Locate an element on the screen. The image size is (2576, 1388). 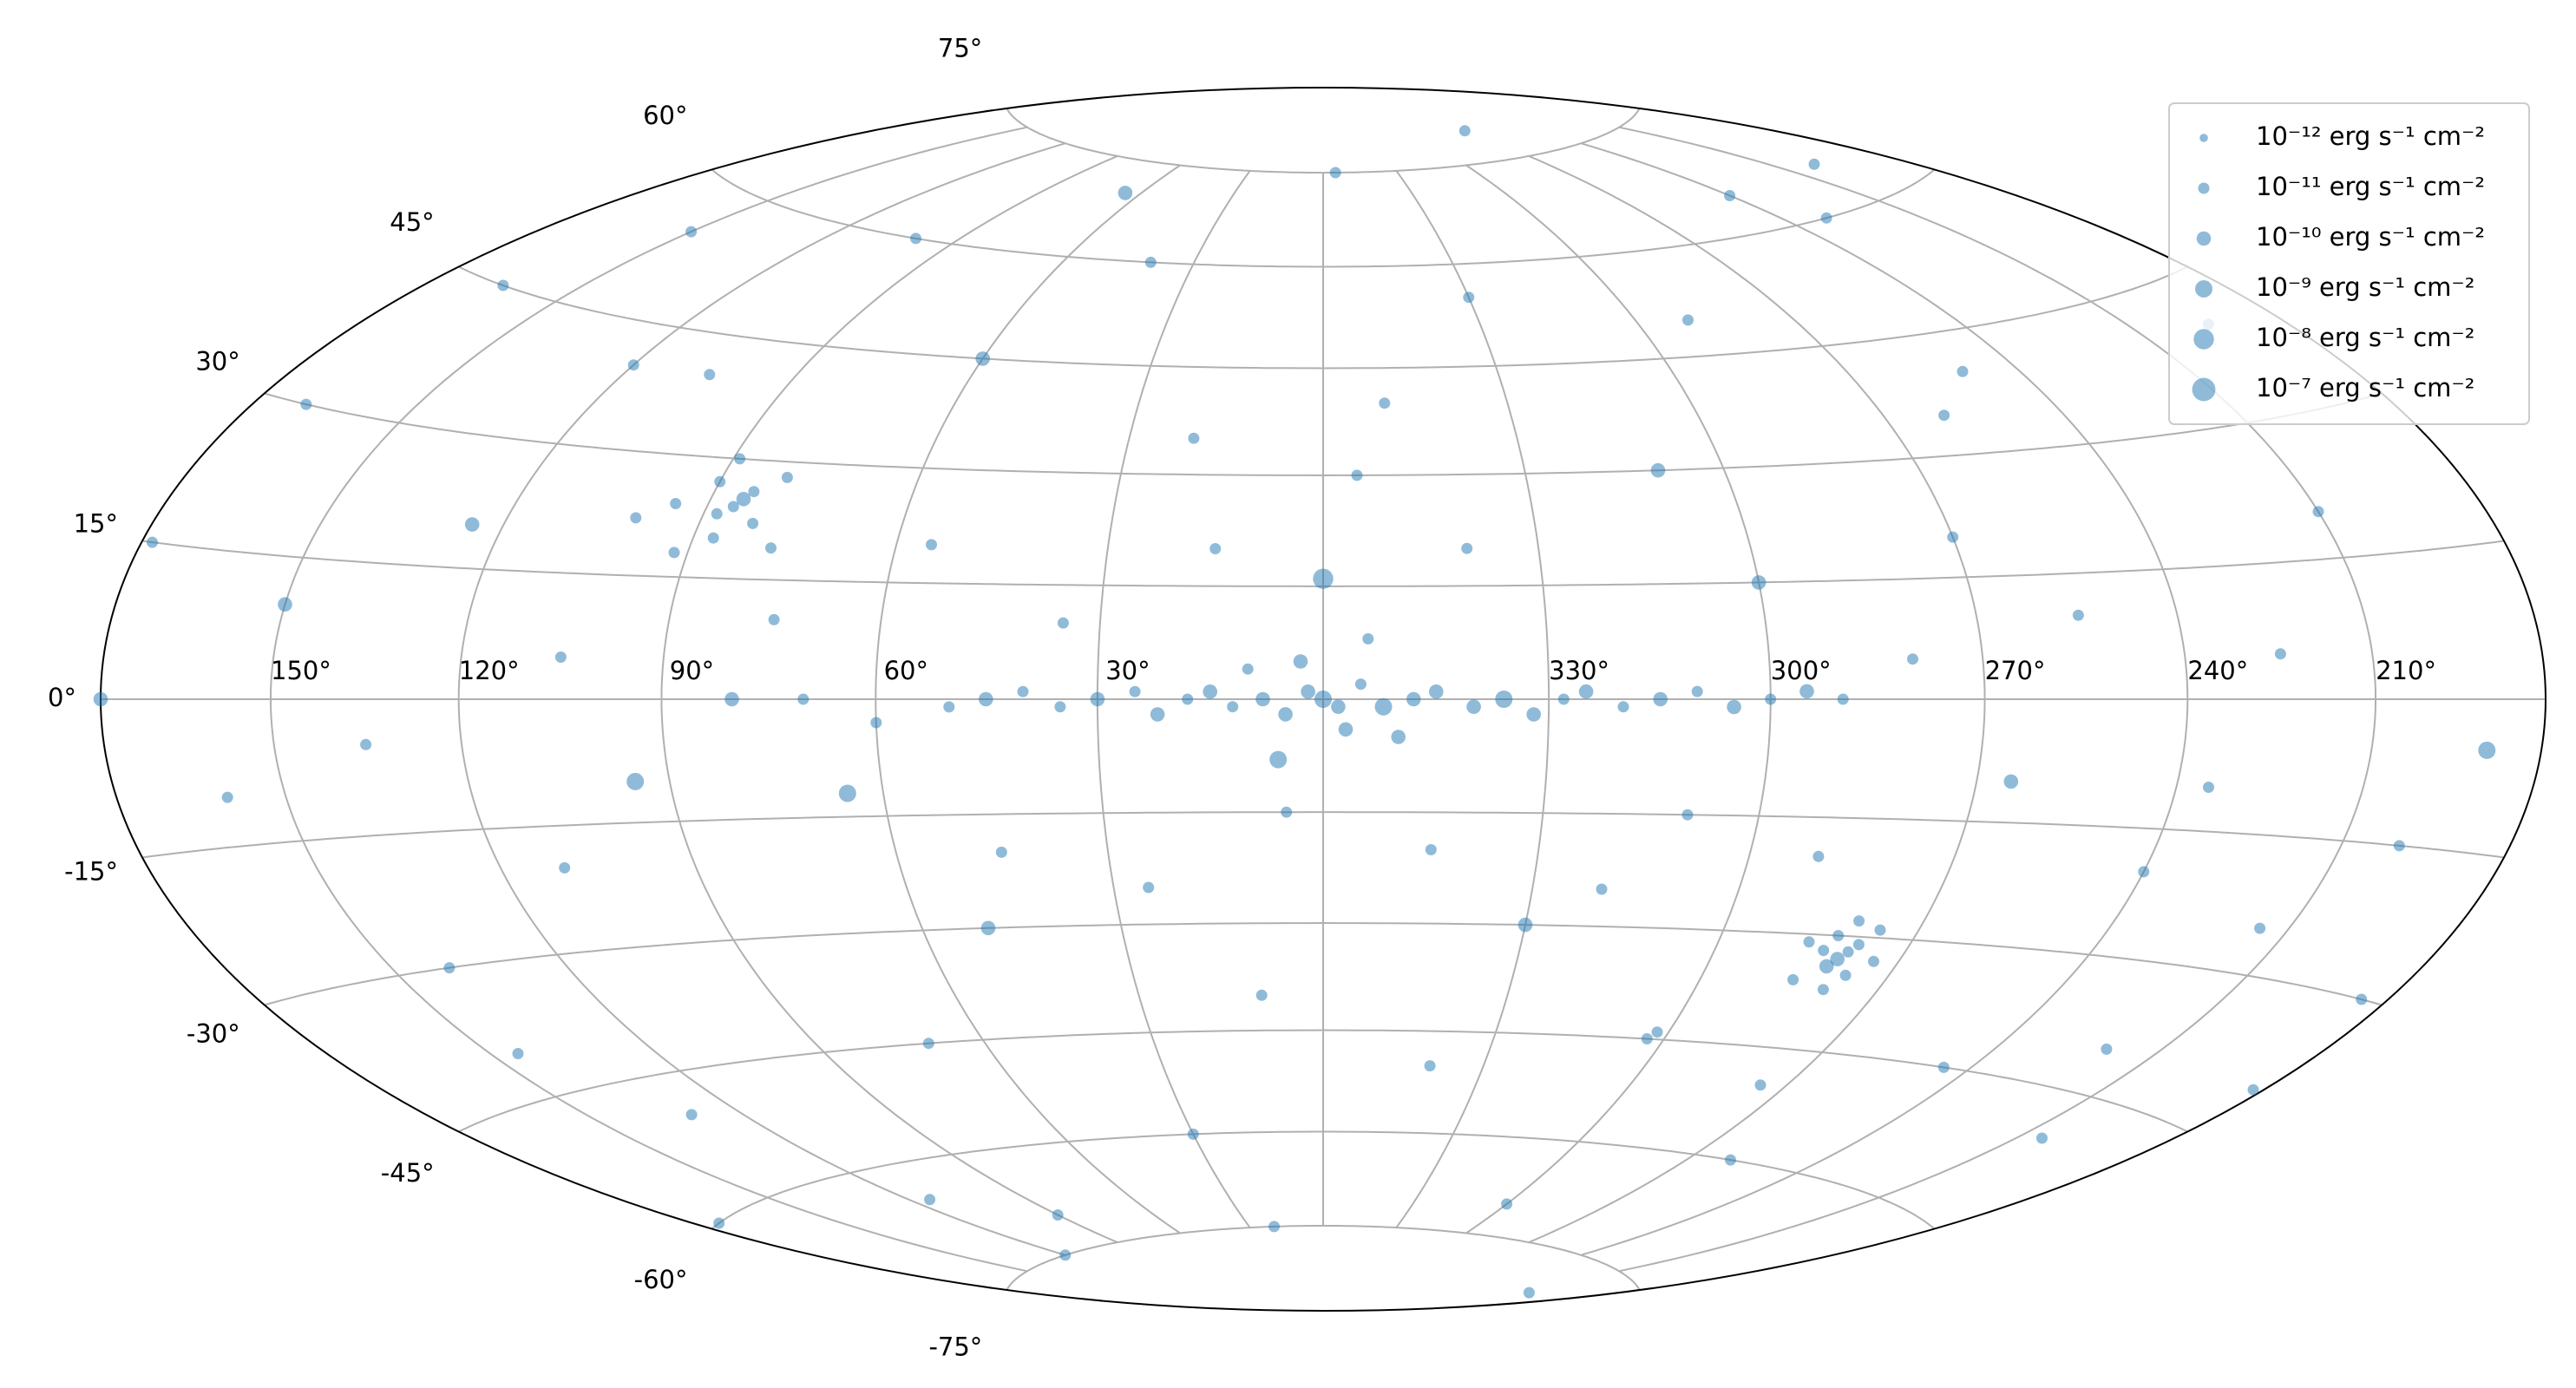
x-tick-label: 60° is located at coordinates (906, 671).